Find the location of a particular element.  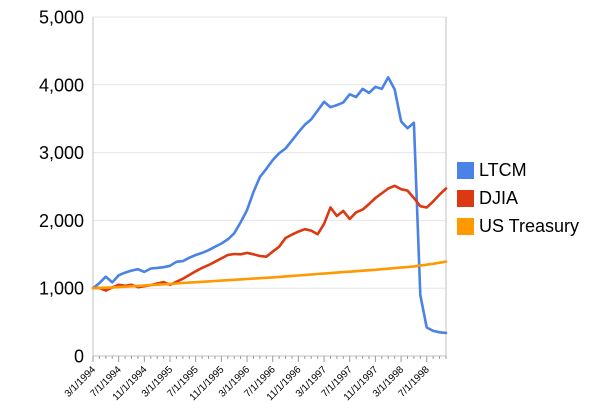

chart-legend: LTCM DJIA US Treasury is located at coordinates (518, 198).